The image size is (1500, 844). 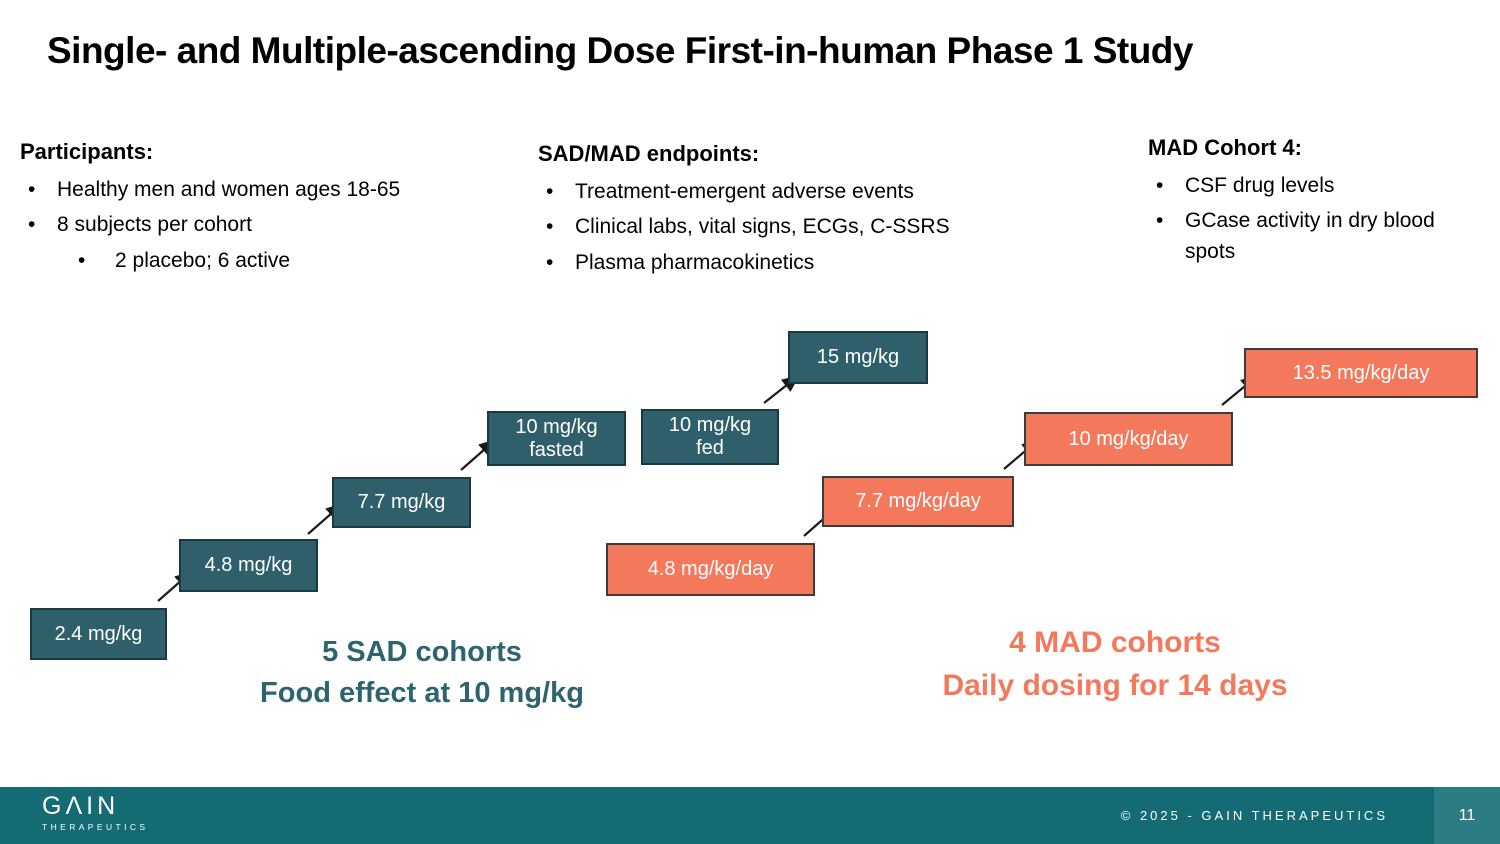 I want to click on copyright-text: © 2025 - GAIN THERAPEUTICS, so click(x=1254, y=815).